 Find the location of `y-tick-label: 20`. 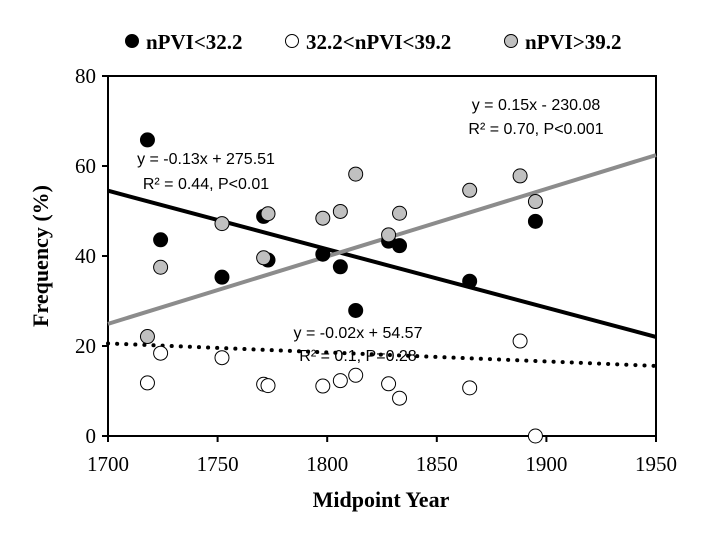

y-tick-label: 20 is located at coordinates (85, 346).